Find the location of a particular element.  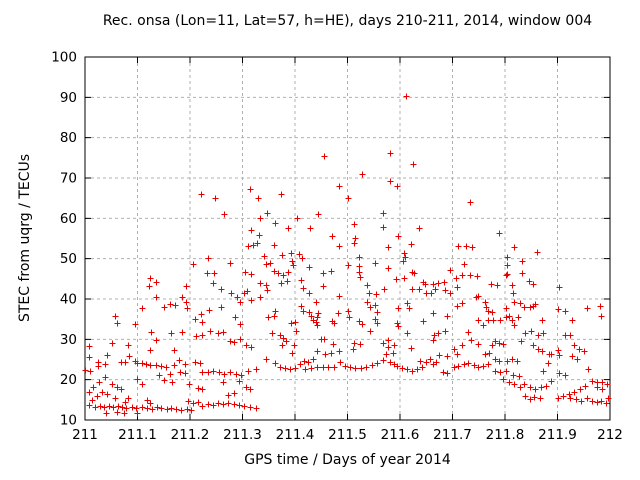

y-tick-label: 30 is located at coordinates (68, 340).